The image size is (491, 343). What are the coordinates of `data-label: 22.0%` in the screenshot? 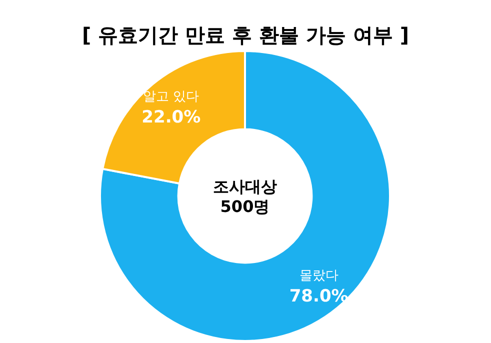 It's located at (171, 118).